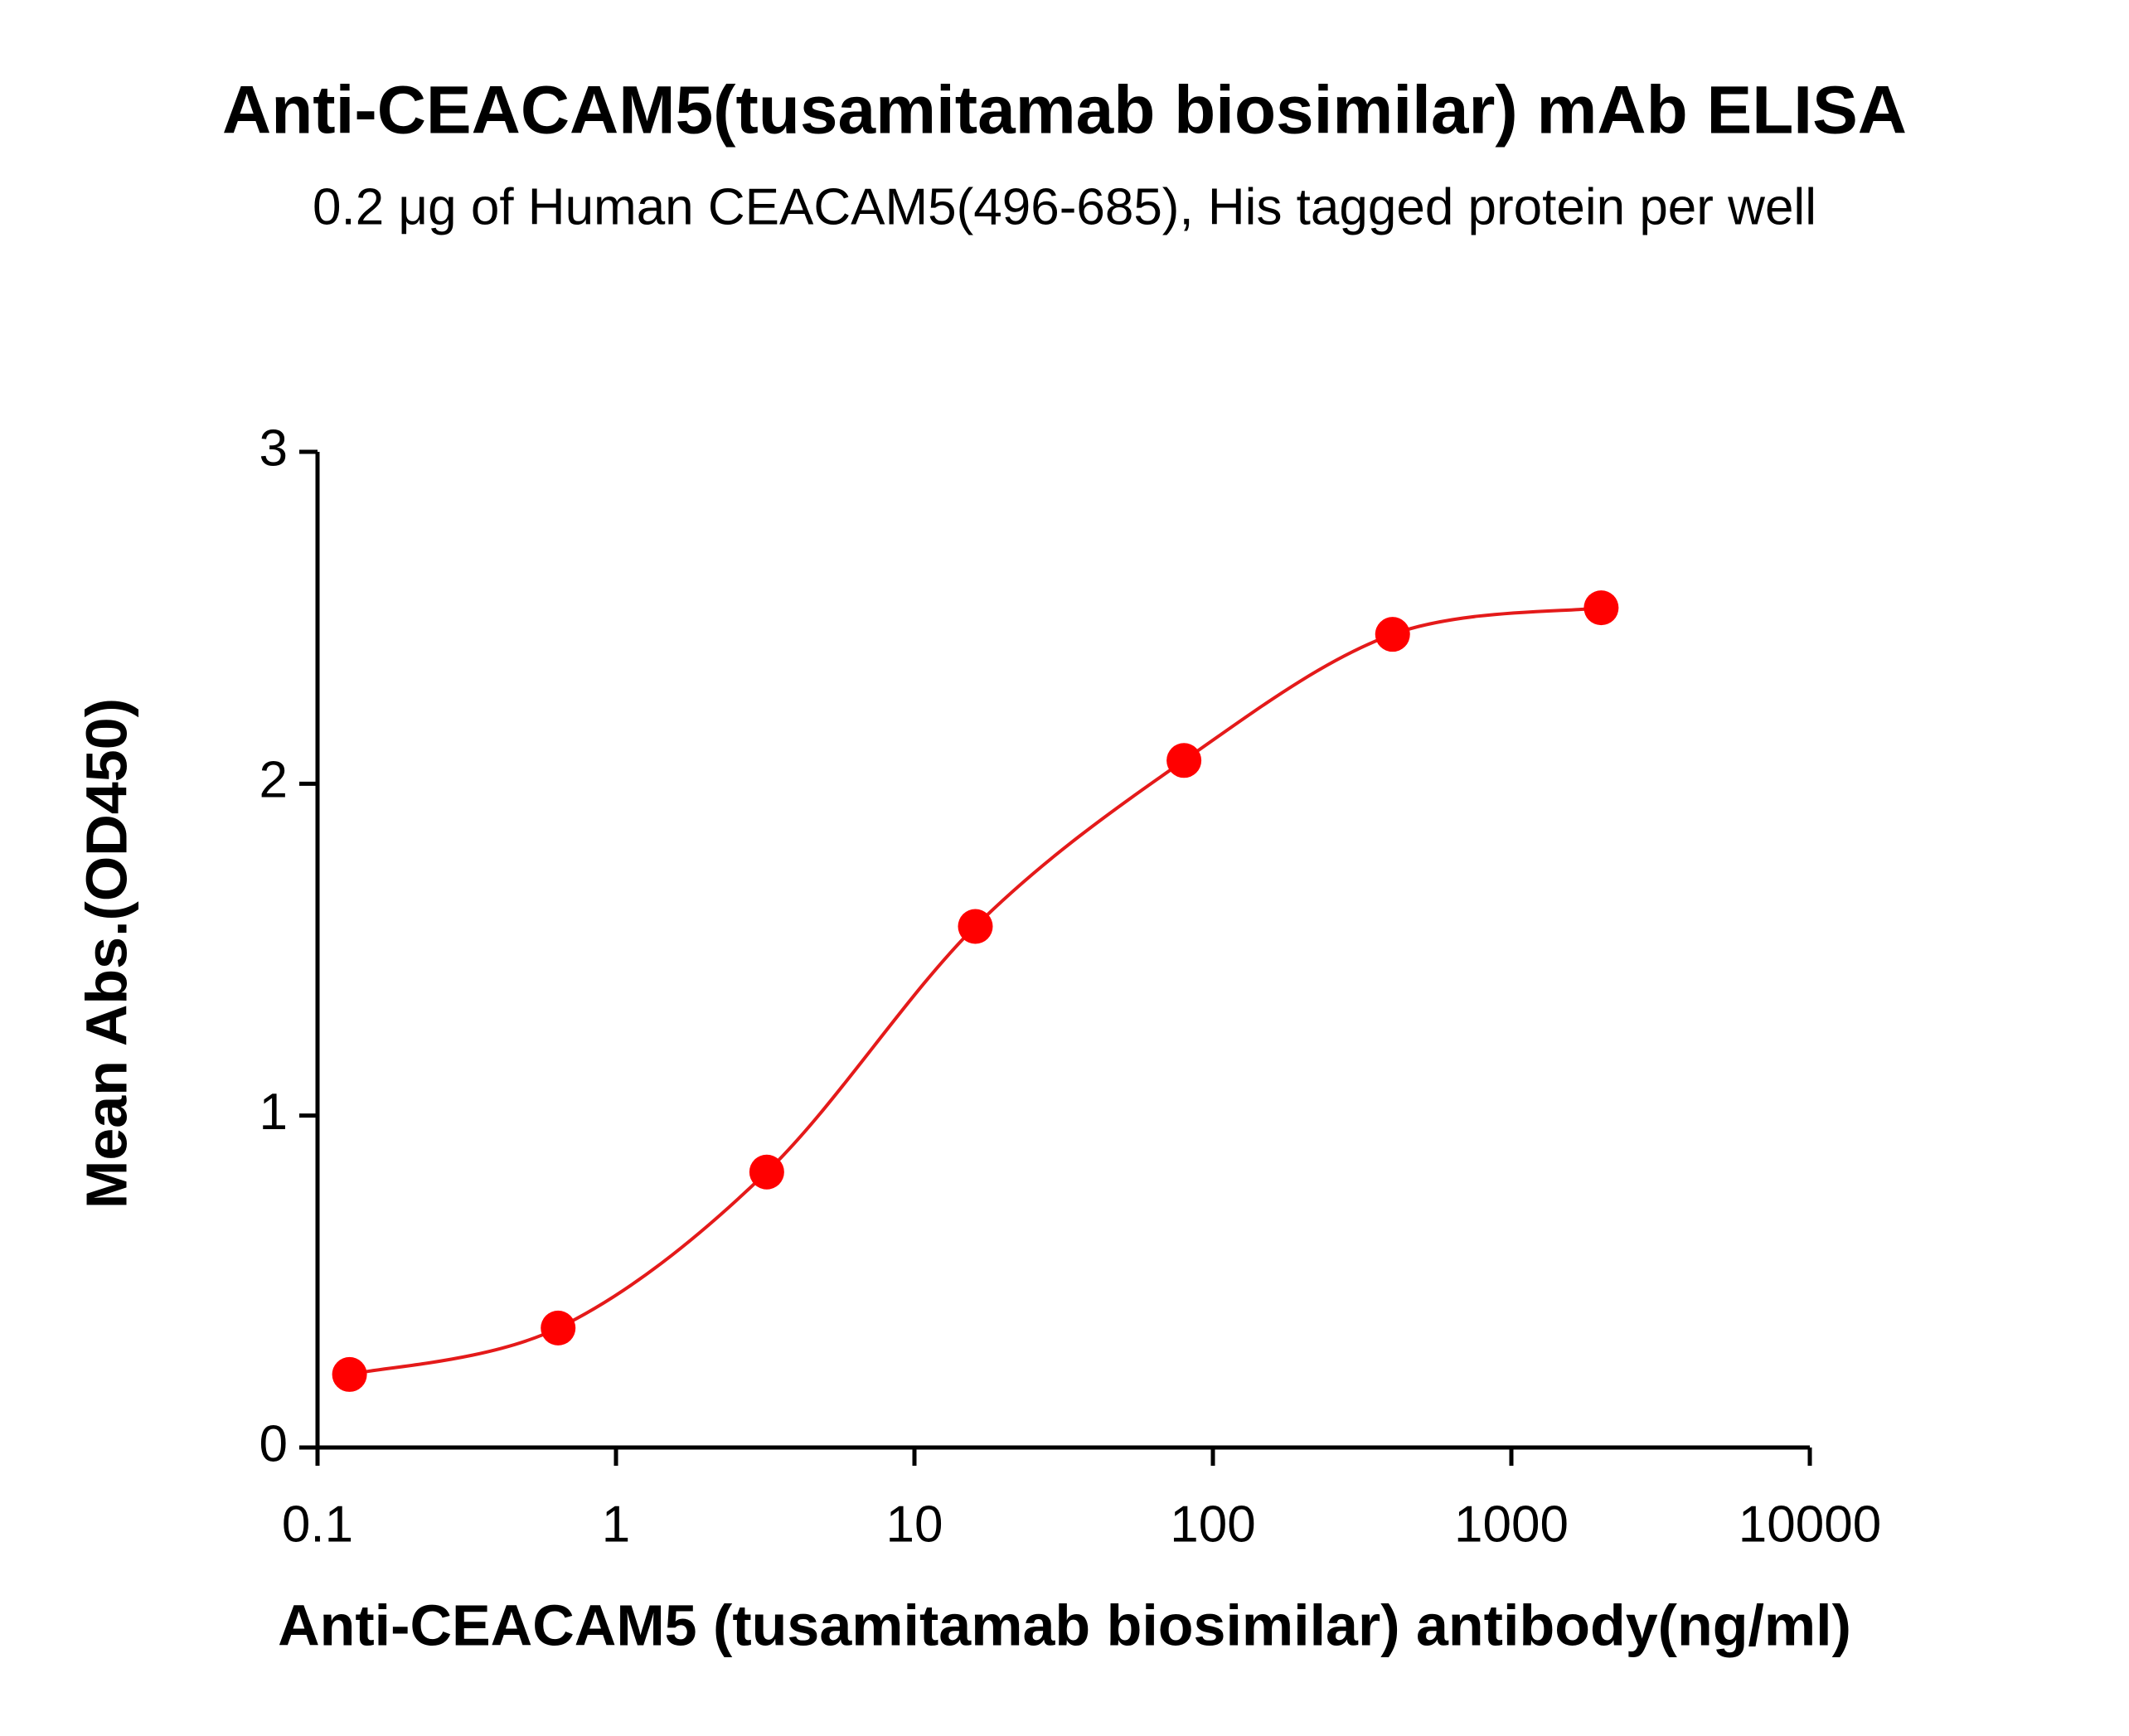 The width and height of the screenshot is (2129, 1736). Describe the element at coordinates (914, 1524) in the screenshot. I see `x-tick-label: 10` at that location.